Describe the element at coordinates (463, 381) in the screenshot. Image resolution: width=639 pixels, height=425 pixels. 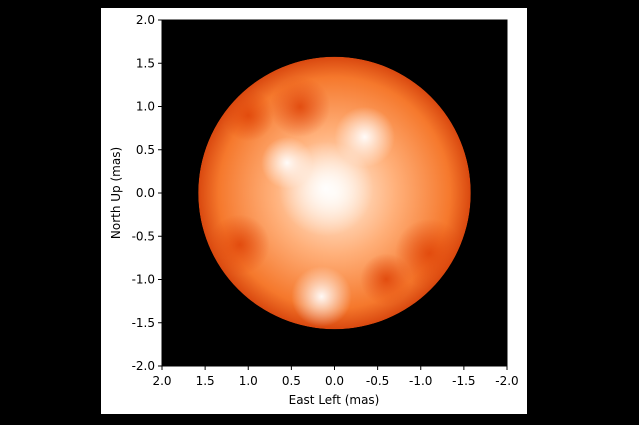
I see `x-tick-label: -1.5` at that location.